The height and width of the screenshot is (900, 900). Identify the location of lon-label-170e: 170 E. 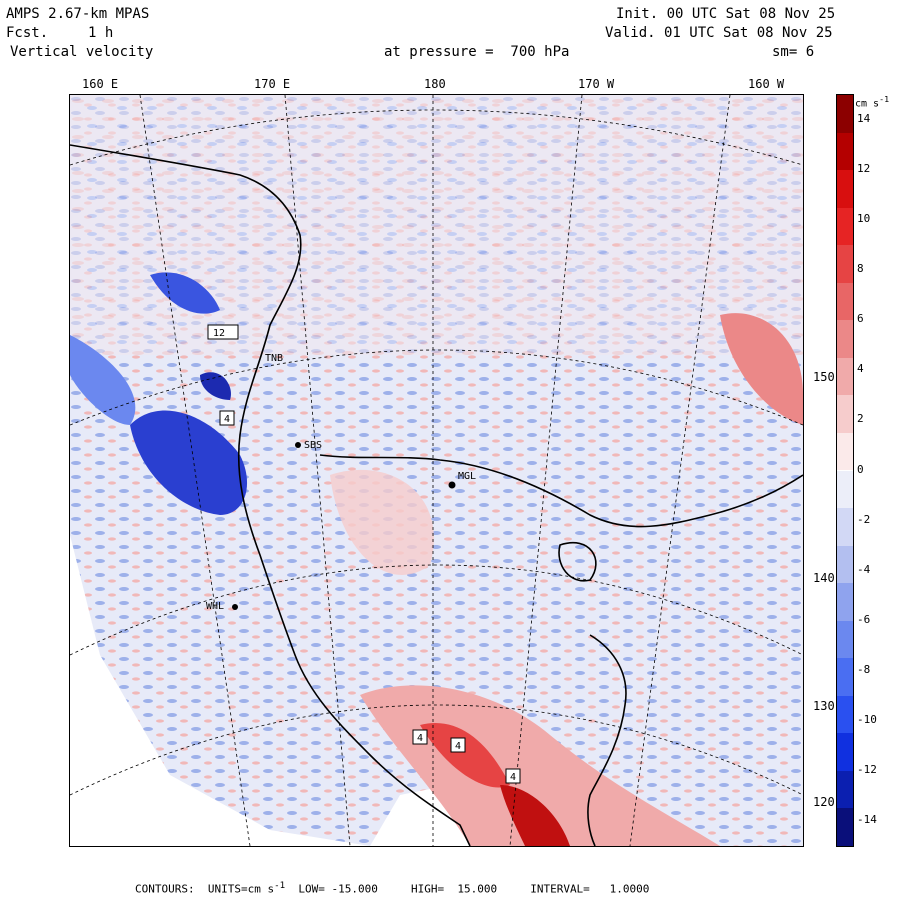
(272, 84).